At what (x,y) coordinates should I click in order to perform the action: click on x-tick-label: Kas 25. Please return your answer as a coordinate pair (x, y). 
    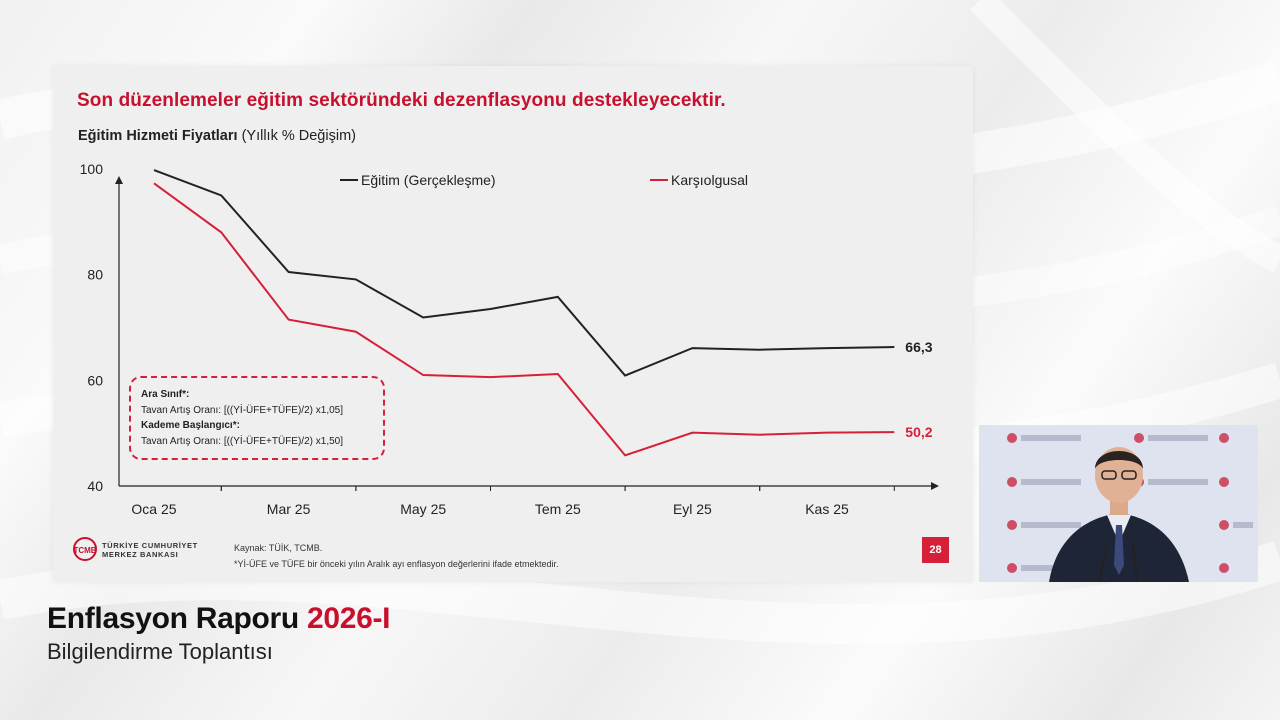
    Looking at the image, I should click on (827, 509).